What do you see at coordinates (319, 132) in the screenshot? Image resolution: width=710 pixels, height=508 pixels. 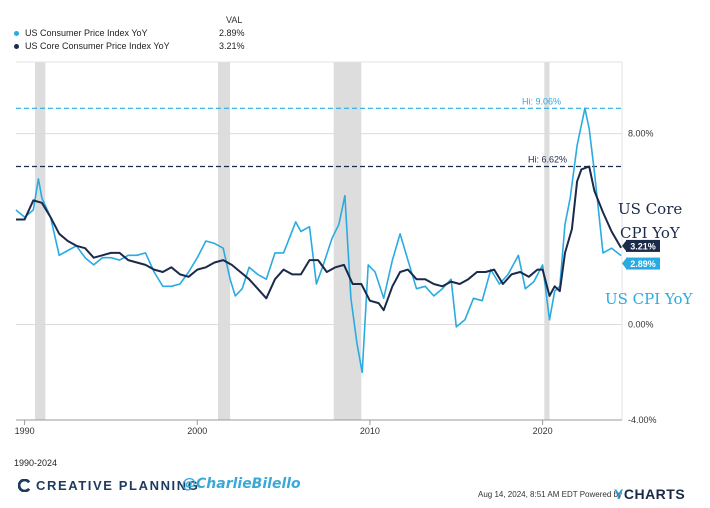 I see `reference-lines: Hi: 9.06% Hi: 6.62%` at bounding box center [319, 132].